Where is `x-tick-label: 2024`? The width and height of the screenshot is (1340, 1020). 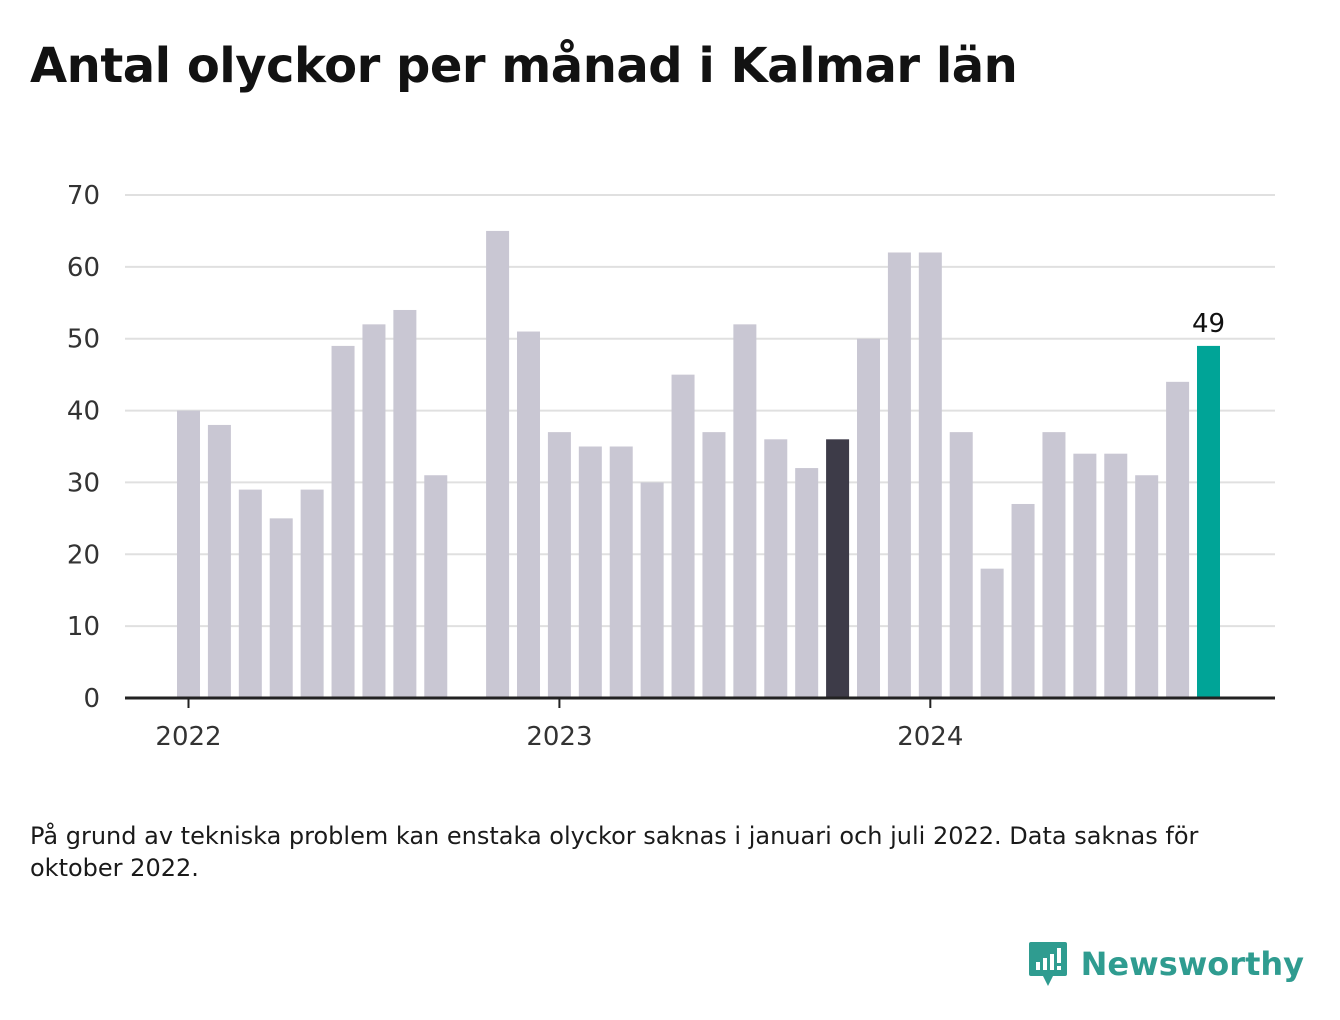
x-tick-label: 2024 is located at coordinates (930, 737).